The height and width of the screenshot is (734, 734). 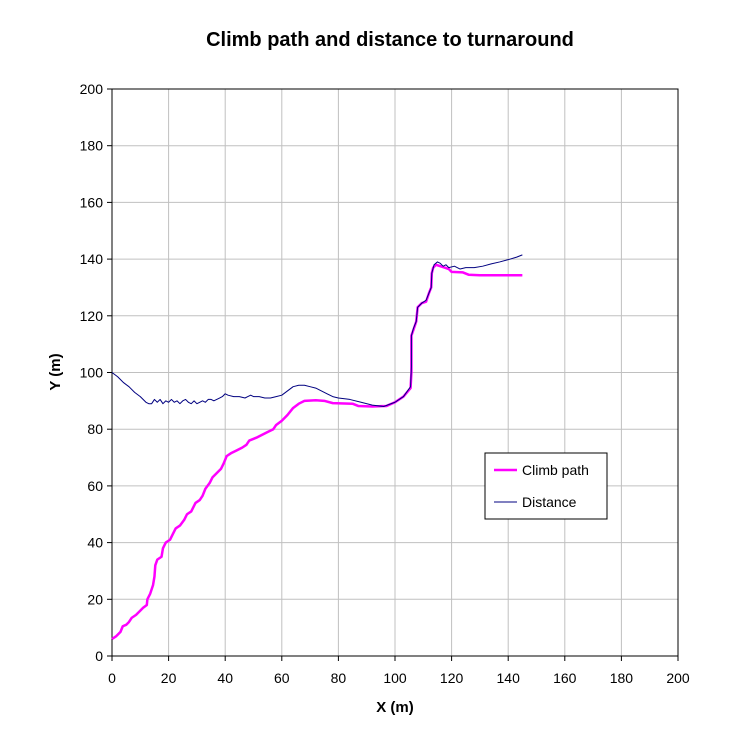 What do you see at coordinates (317, 331) in the screenshot?
I see `series-line-distance` at bounding box center [317, 331].